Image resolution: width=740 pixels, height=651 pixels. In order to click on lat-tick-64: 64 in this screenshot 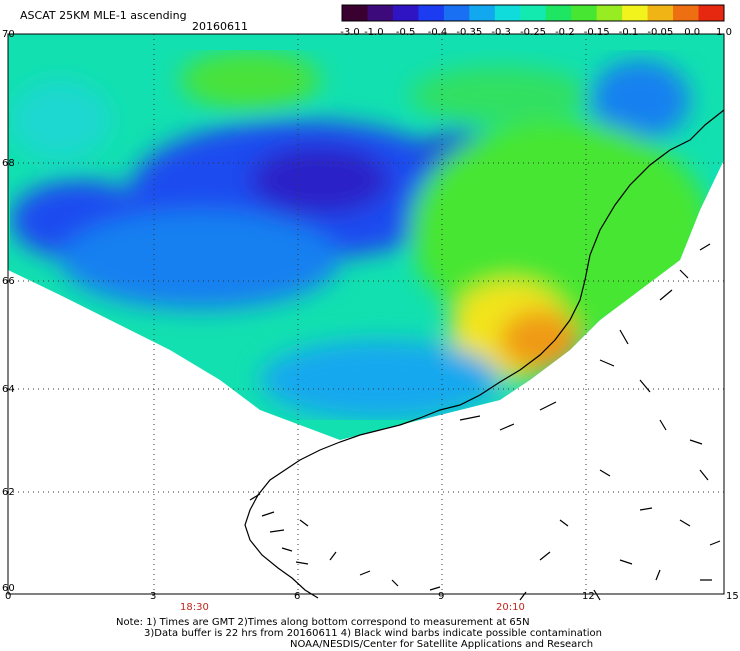, I will do `click(8, 389)`.